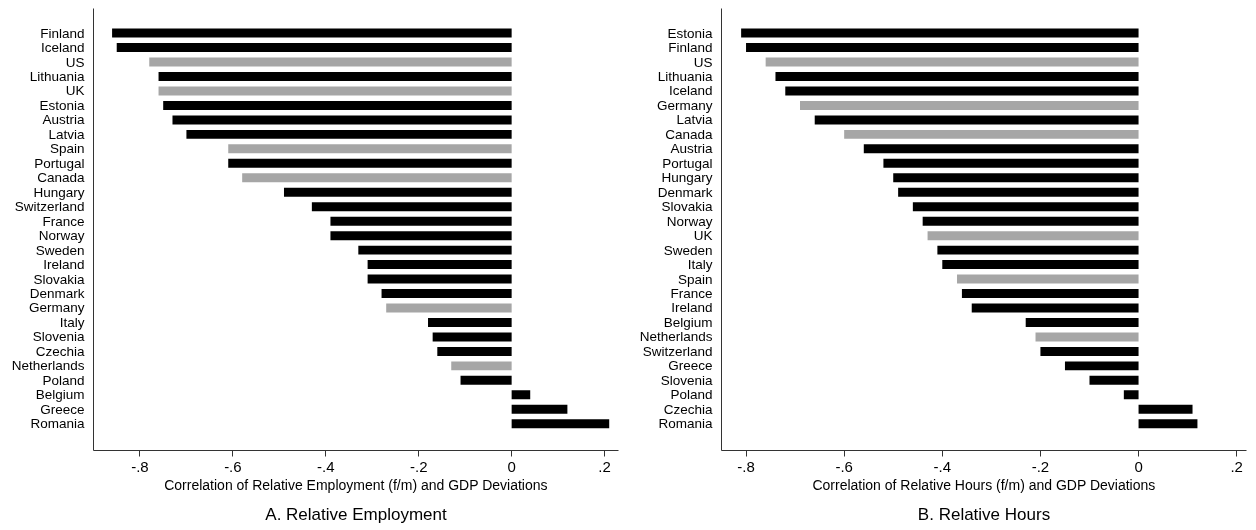 The image size is (1256, 530). I want to click on y-tick-label: Iceland, so click(690, 91).